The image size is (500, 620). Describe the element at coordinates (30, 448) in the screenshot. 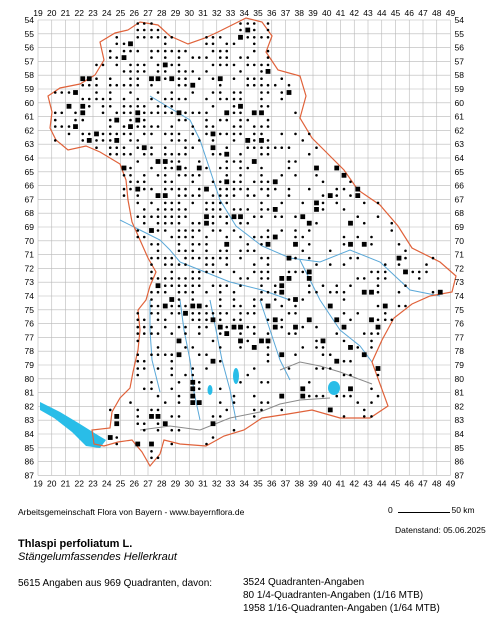

I see `y-label-left: 85` at that location.